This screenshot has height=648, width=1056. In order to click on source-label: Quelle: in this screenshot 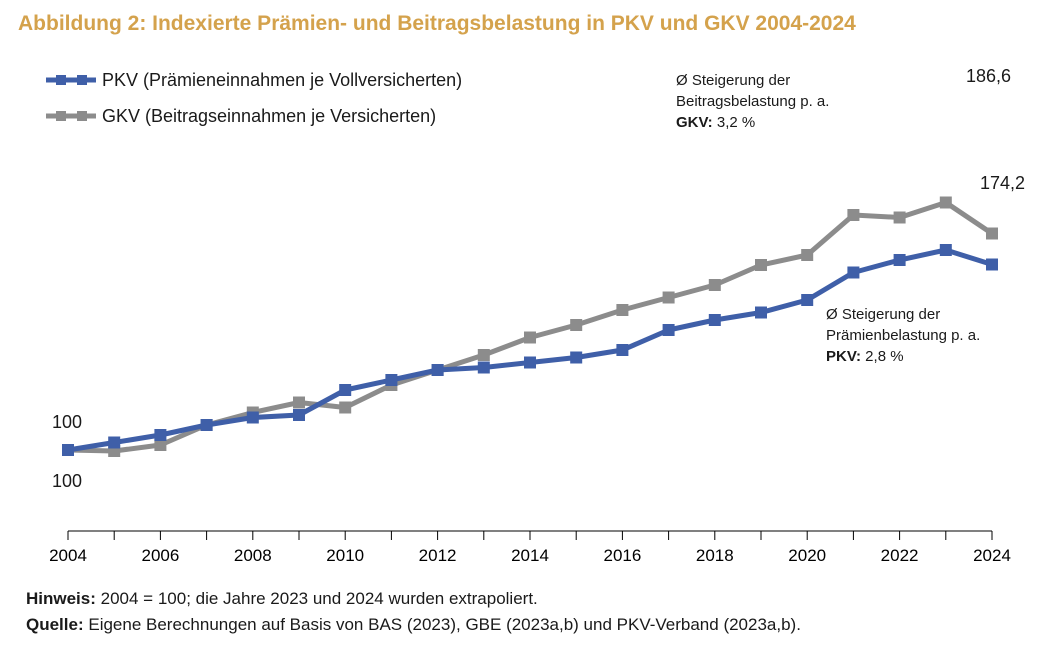, I will do `click(55, 624)`.